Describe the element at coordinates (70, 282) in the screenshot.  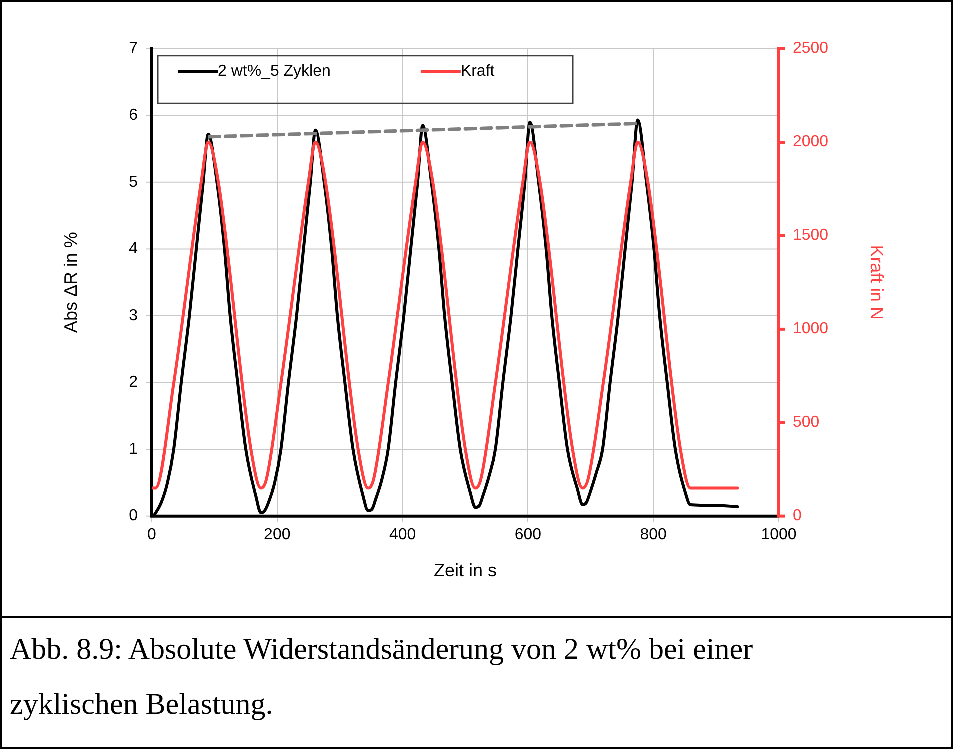
I see `y-axis-title: Abs ΔR in %` at that location.